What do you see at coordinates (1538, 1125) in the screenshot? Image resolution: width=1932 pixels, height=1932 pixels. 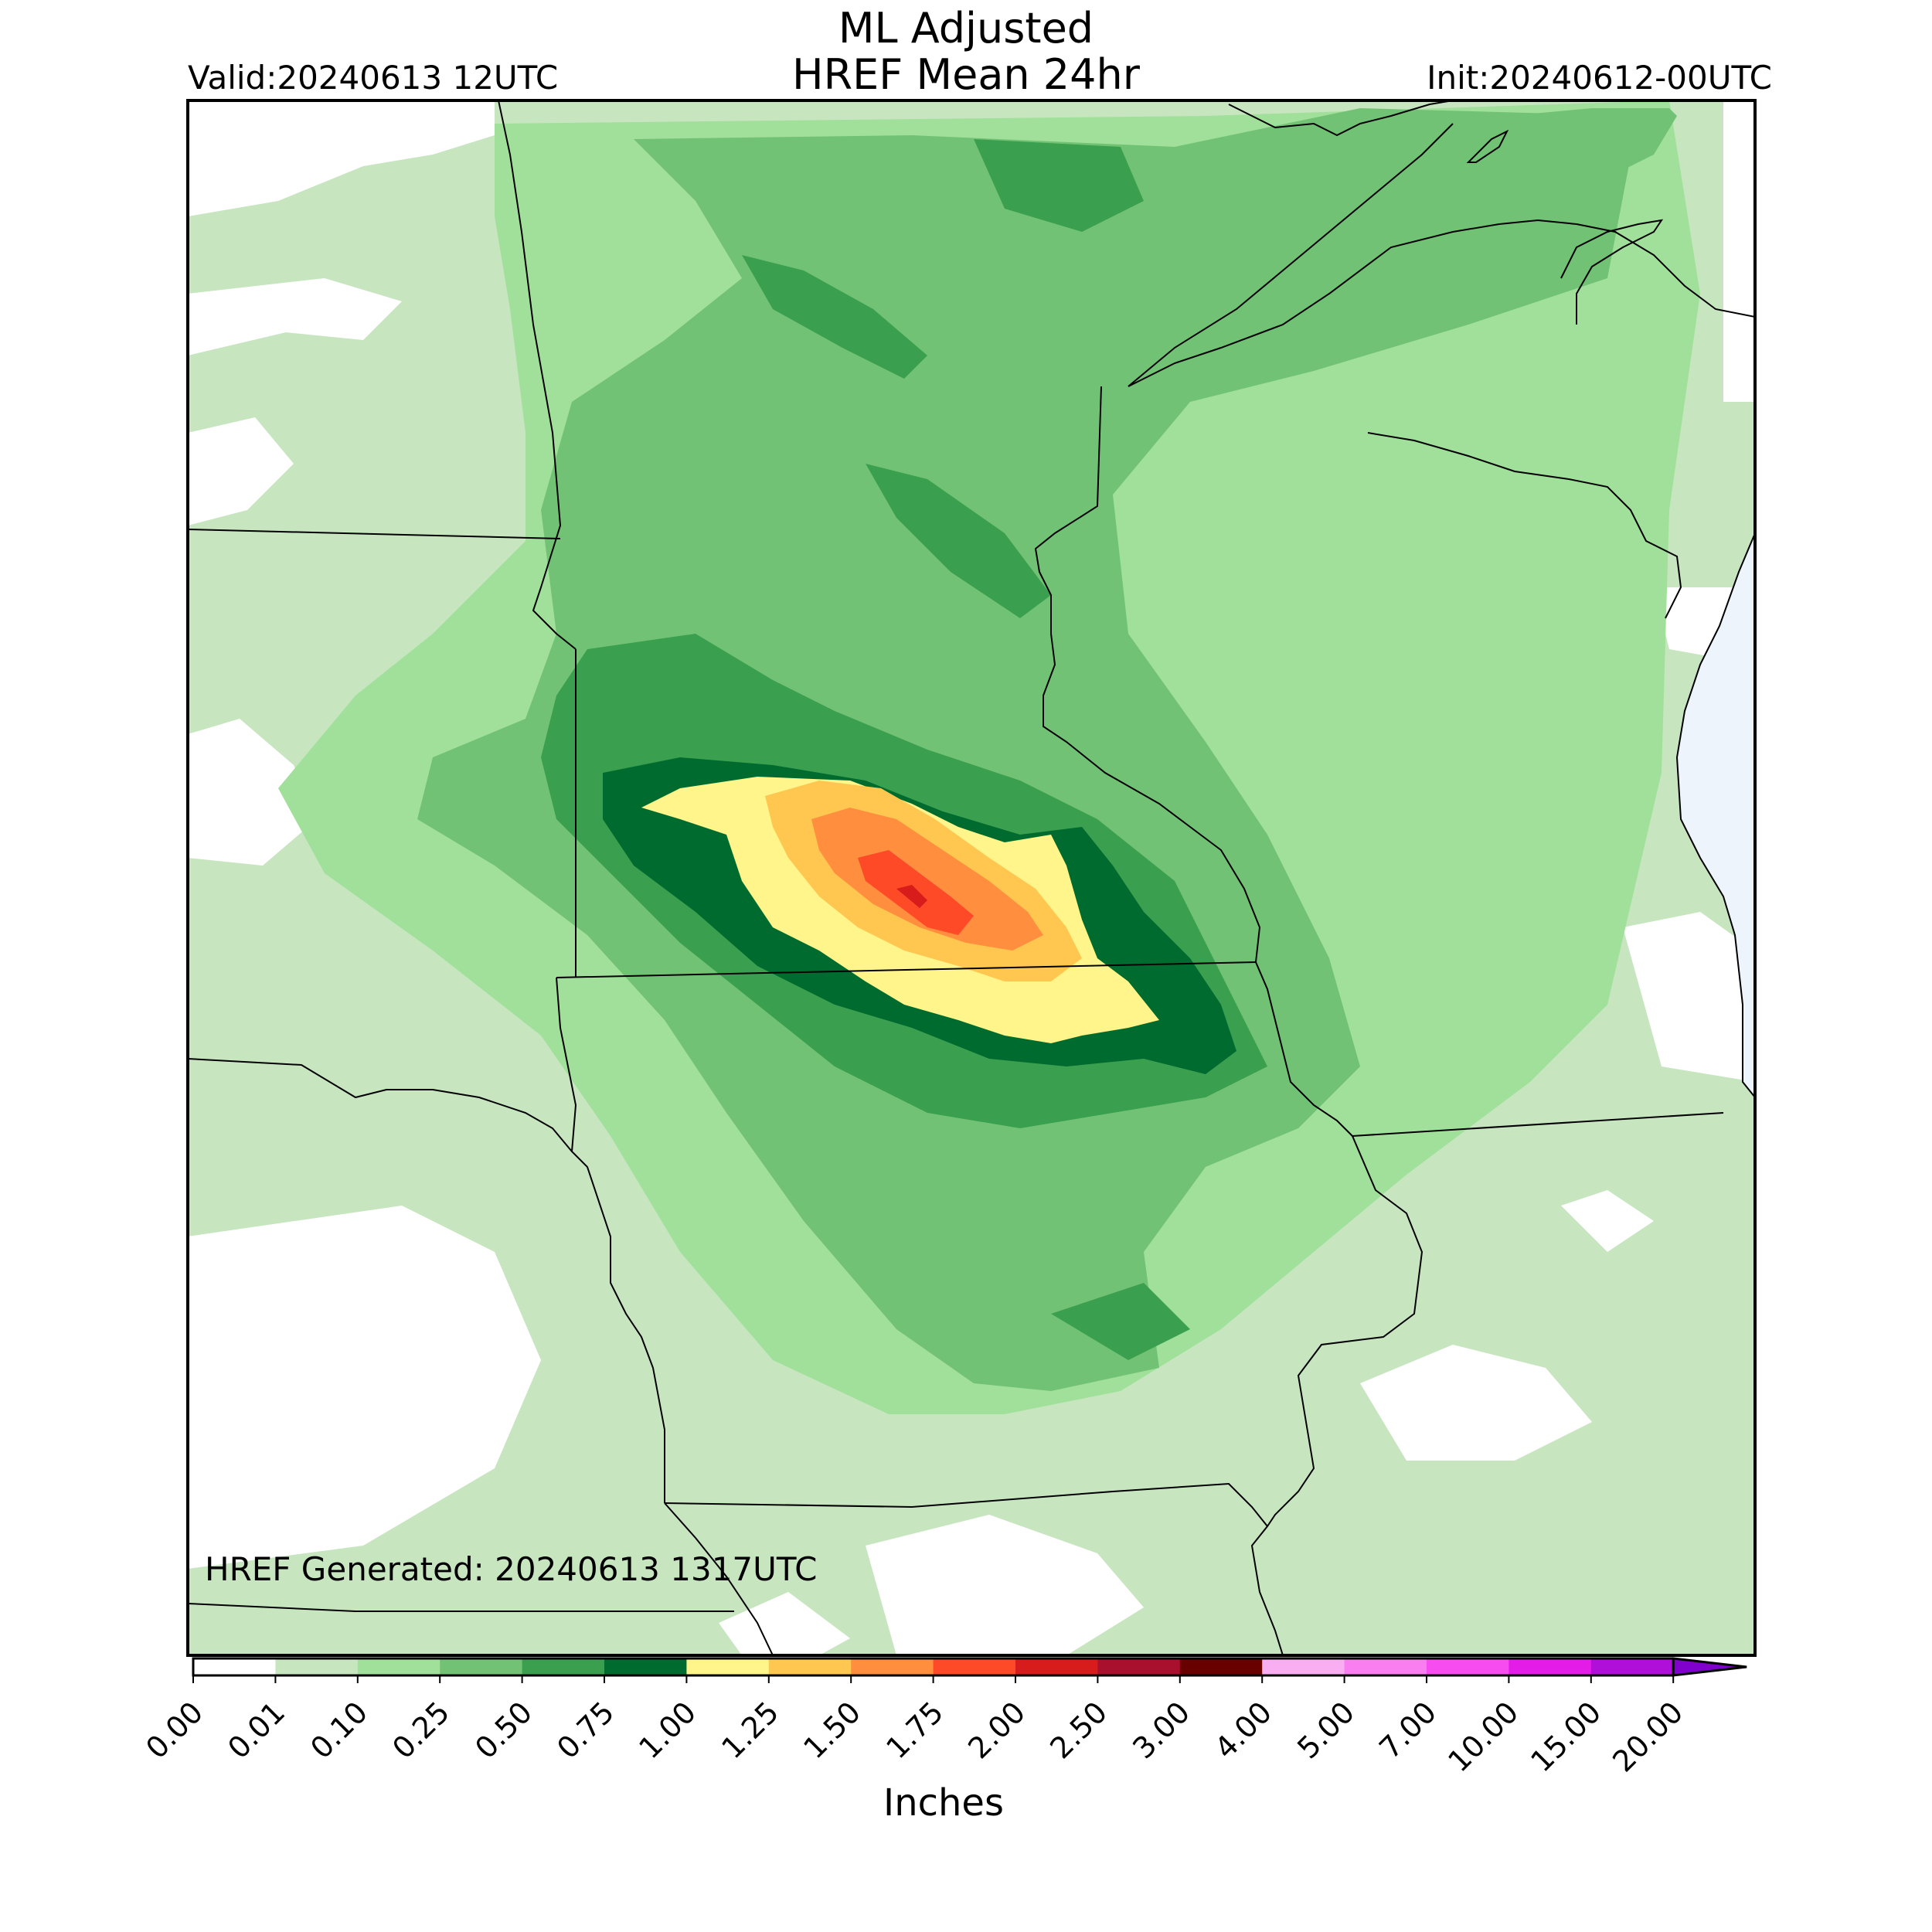 I see `wisconsin-illinois-border` at bounding box center [1538, 1125].